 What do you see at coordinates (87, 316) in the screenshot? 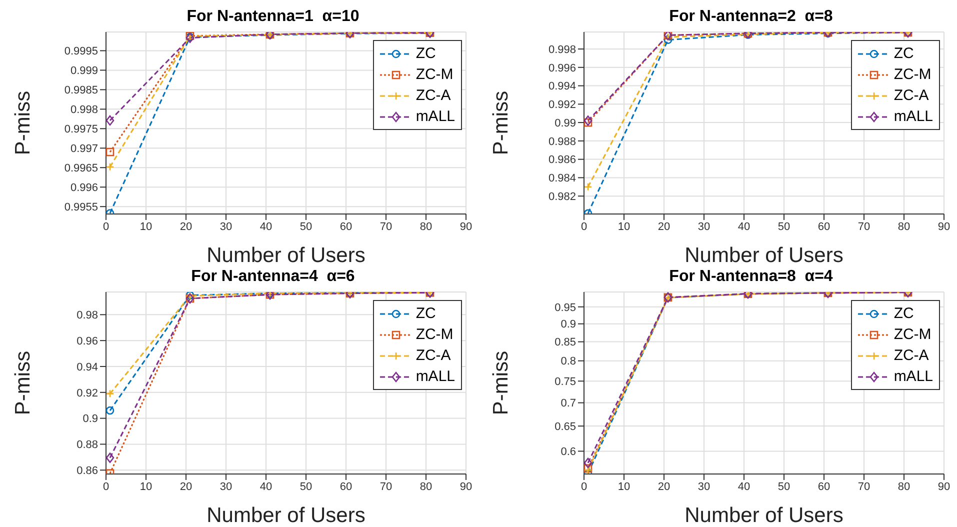
I see `y-tick-label: 0.98` at bounding box center [87, 316].